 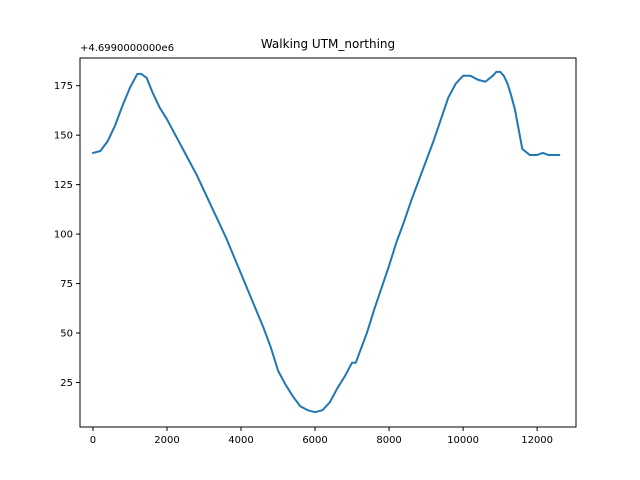 I want to click on x-tick-label: 0, so click(x=93, y=440).